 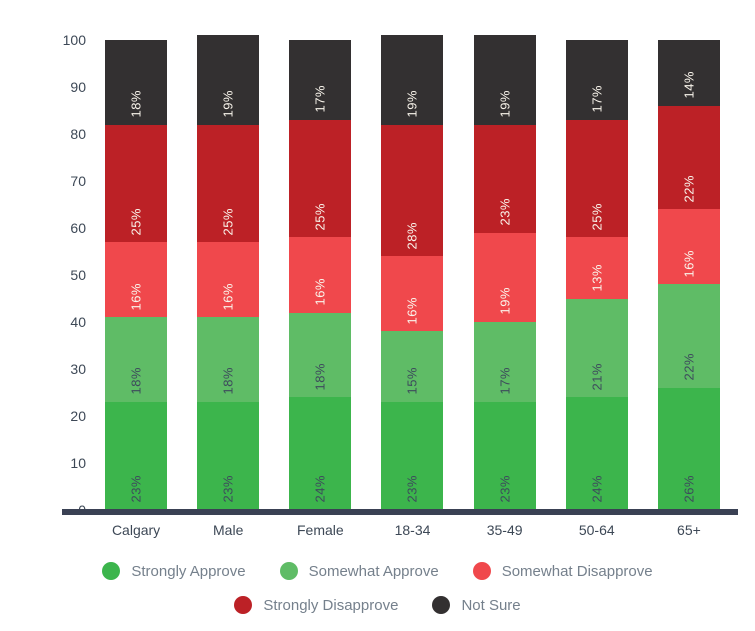 I want to click on legend-item-somewhat-approve: Somewhat Approve, so click(x=359, y=571).